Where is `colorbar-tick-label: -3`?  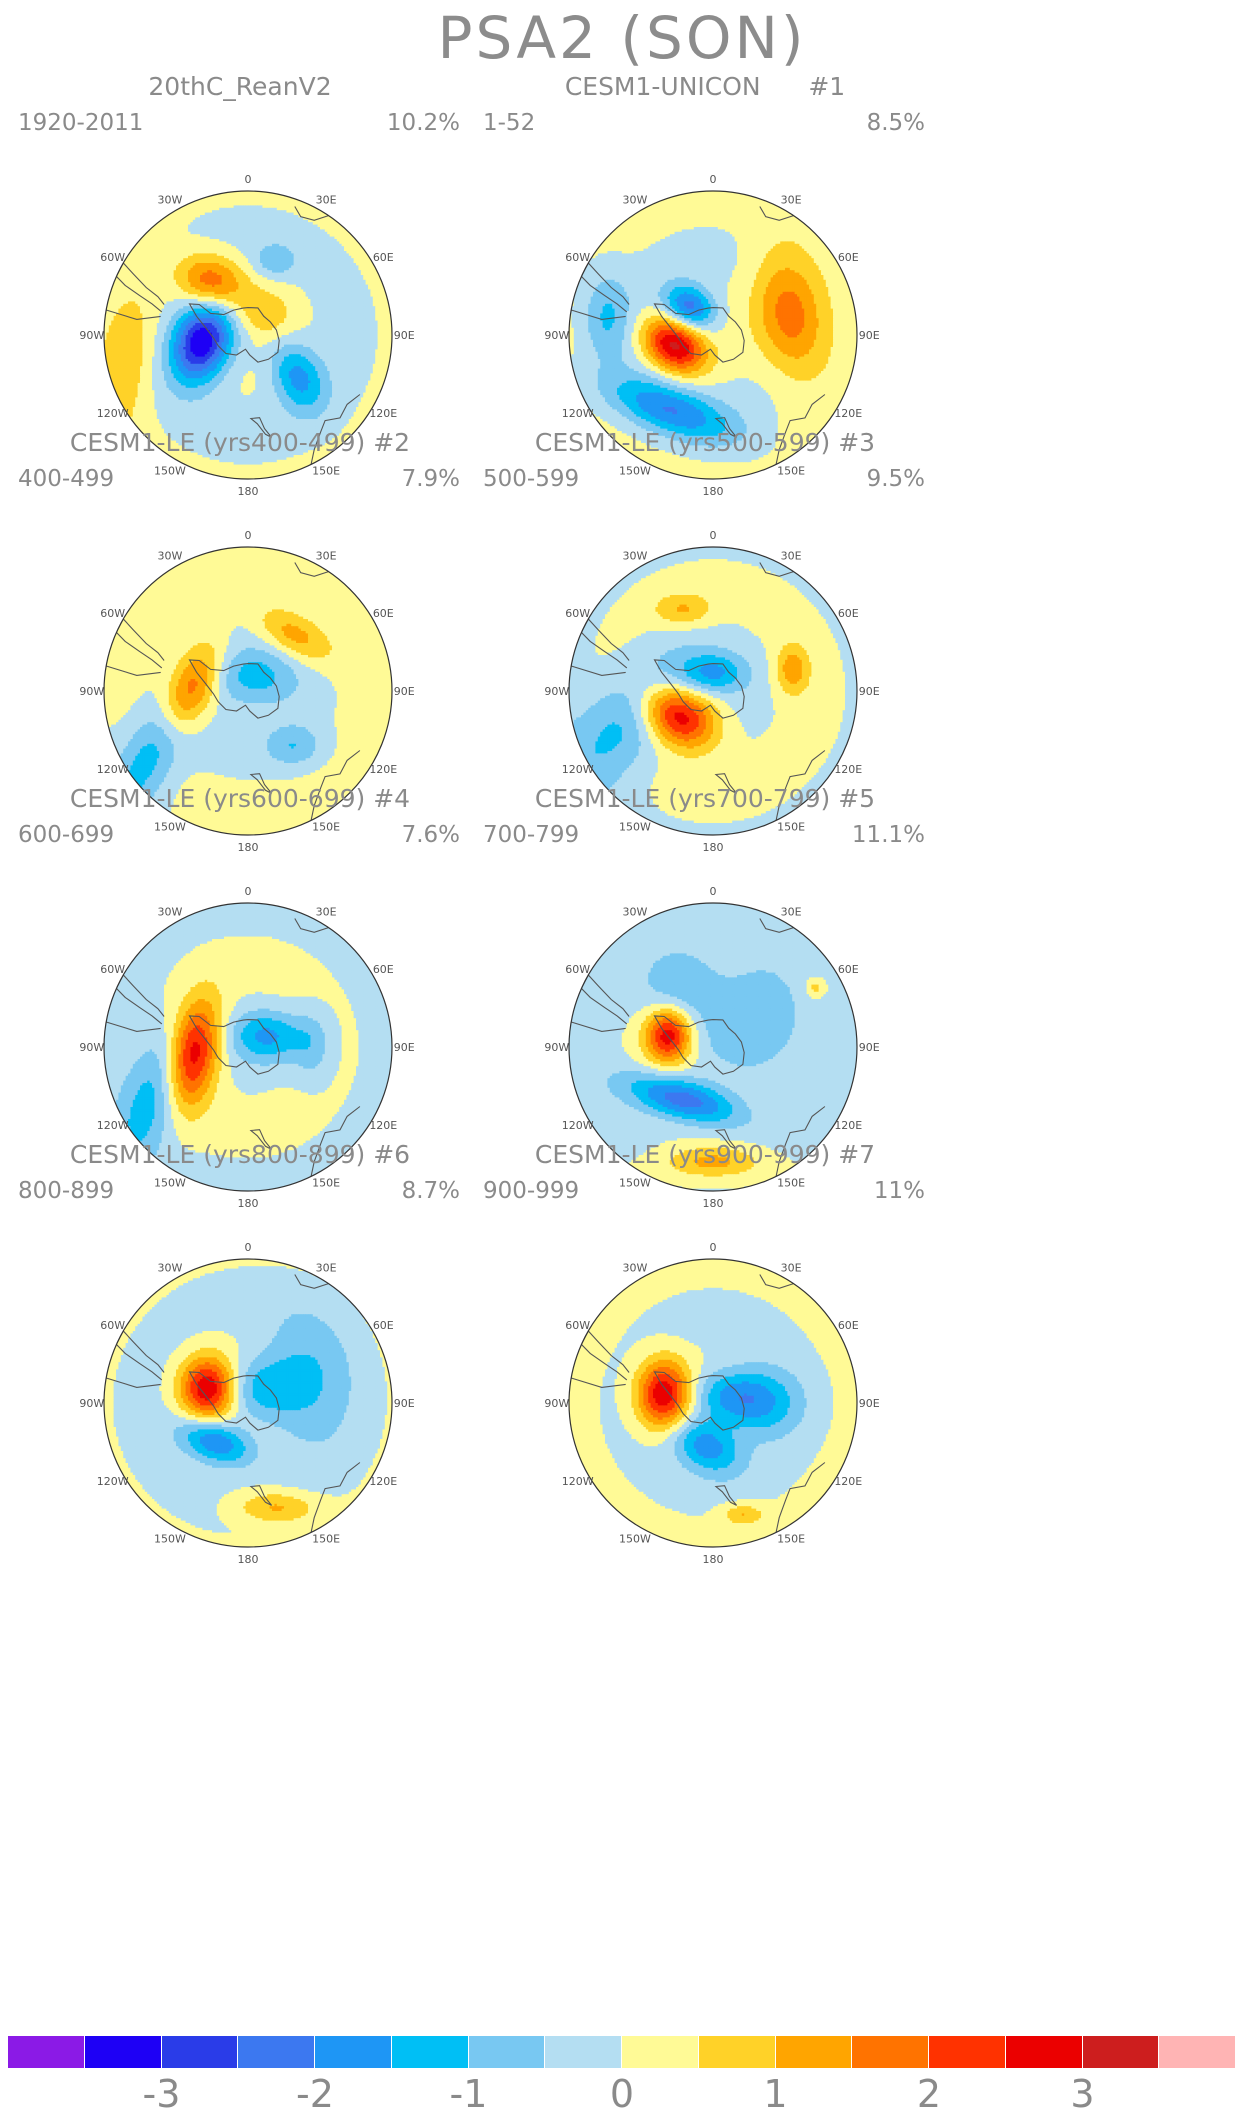
colorbar-tick-label: -3 is located at coordinates (162, 2094).